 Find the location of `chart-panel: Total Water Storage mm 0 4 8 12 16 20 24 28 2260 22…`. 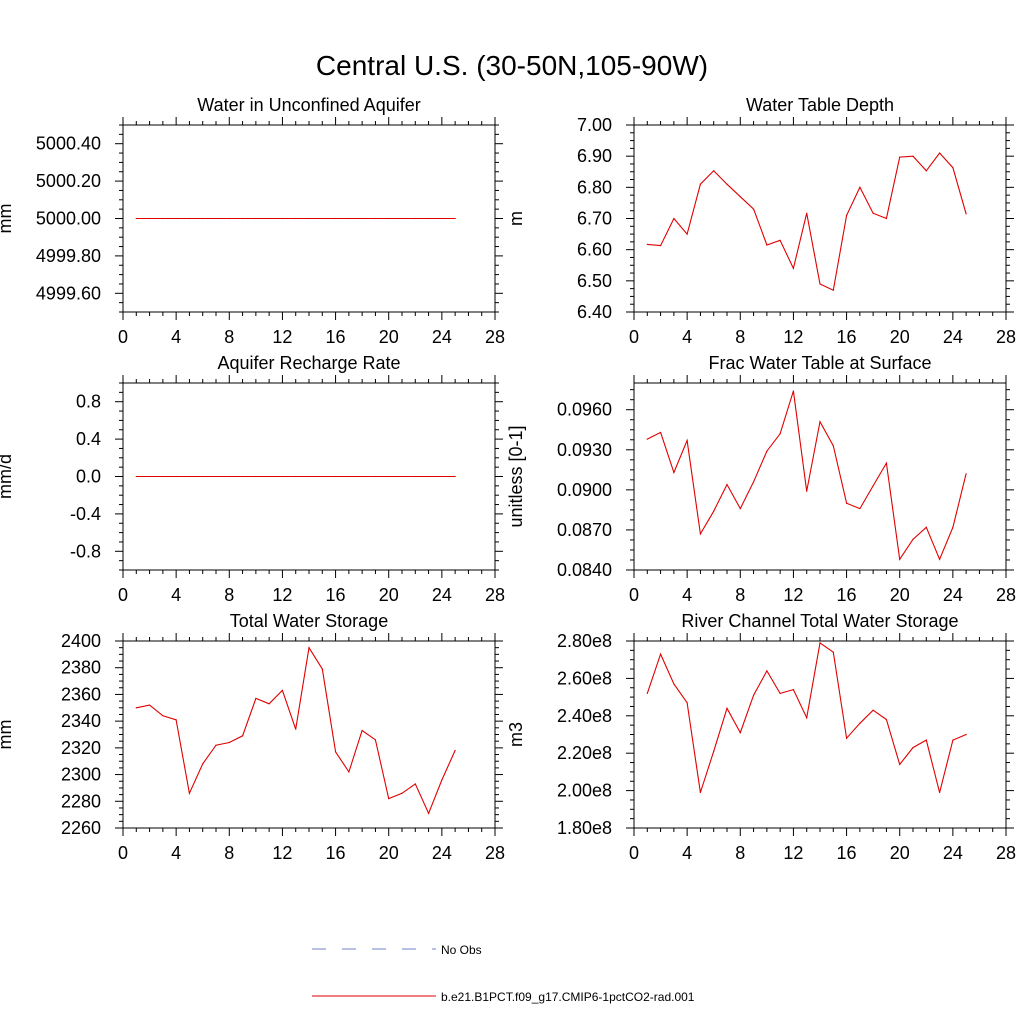

chart-panel: Total Water Storage mm 0 4 8 12 16 20 24 28 2260 22… is located at coordinates (252, 737).